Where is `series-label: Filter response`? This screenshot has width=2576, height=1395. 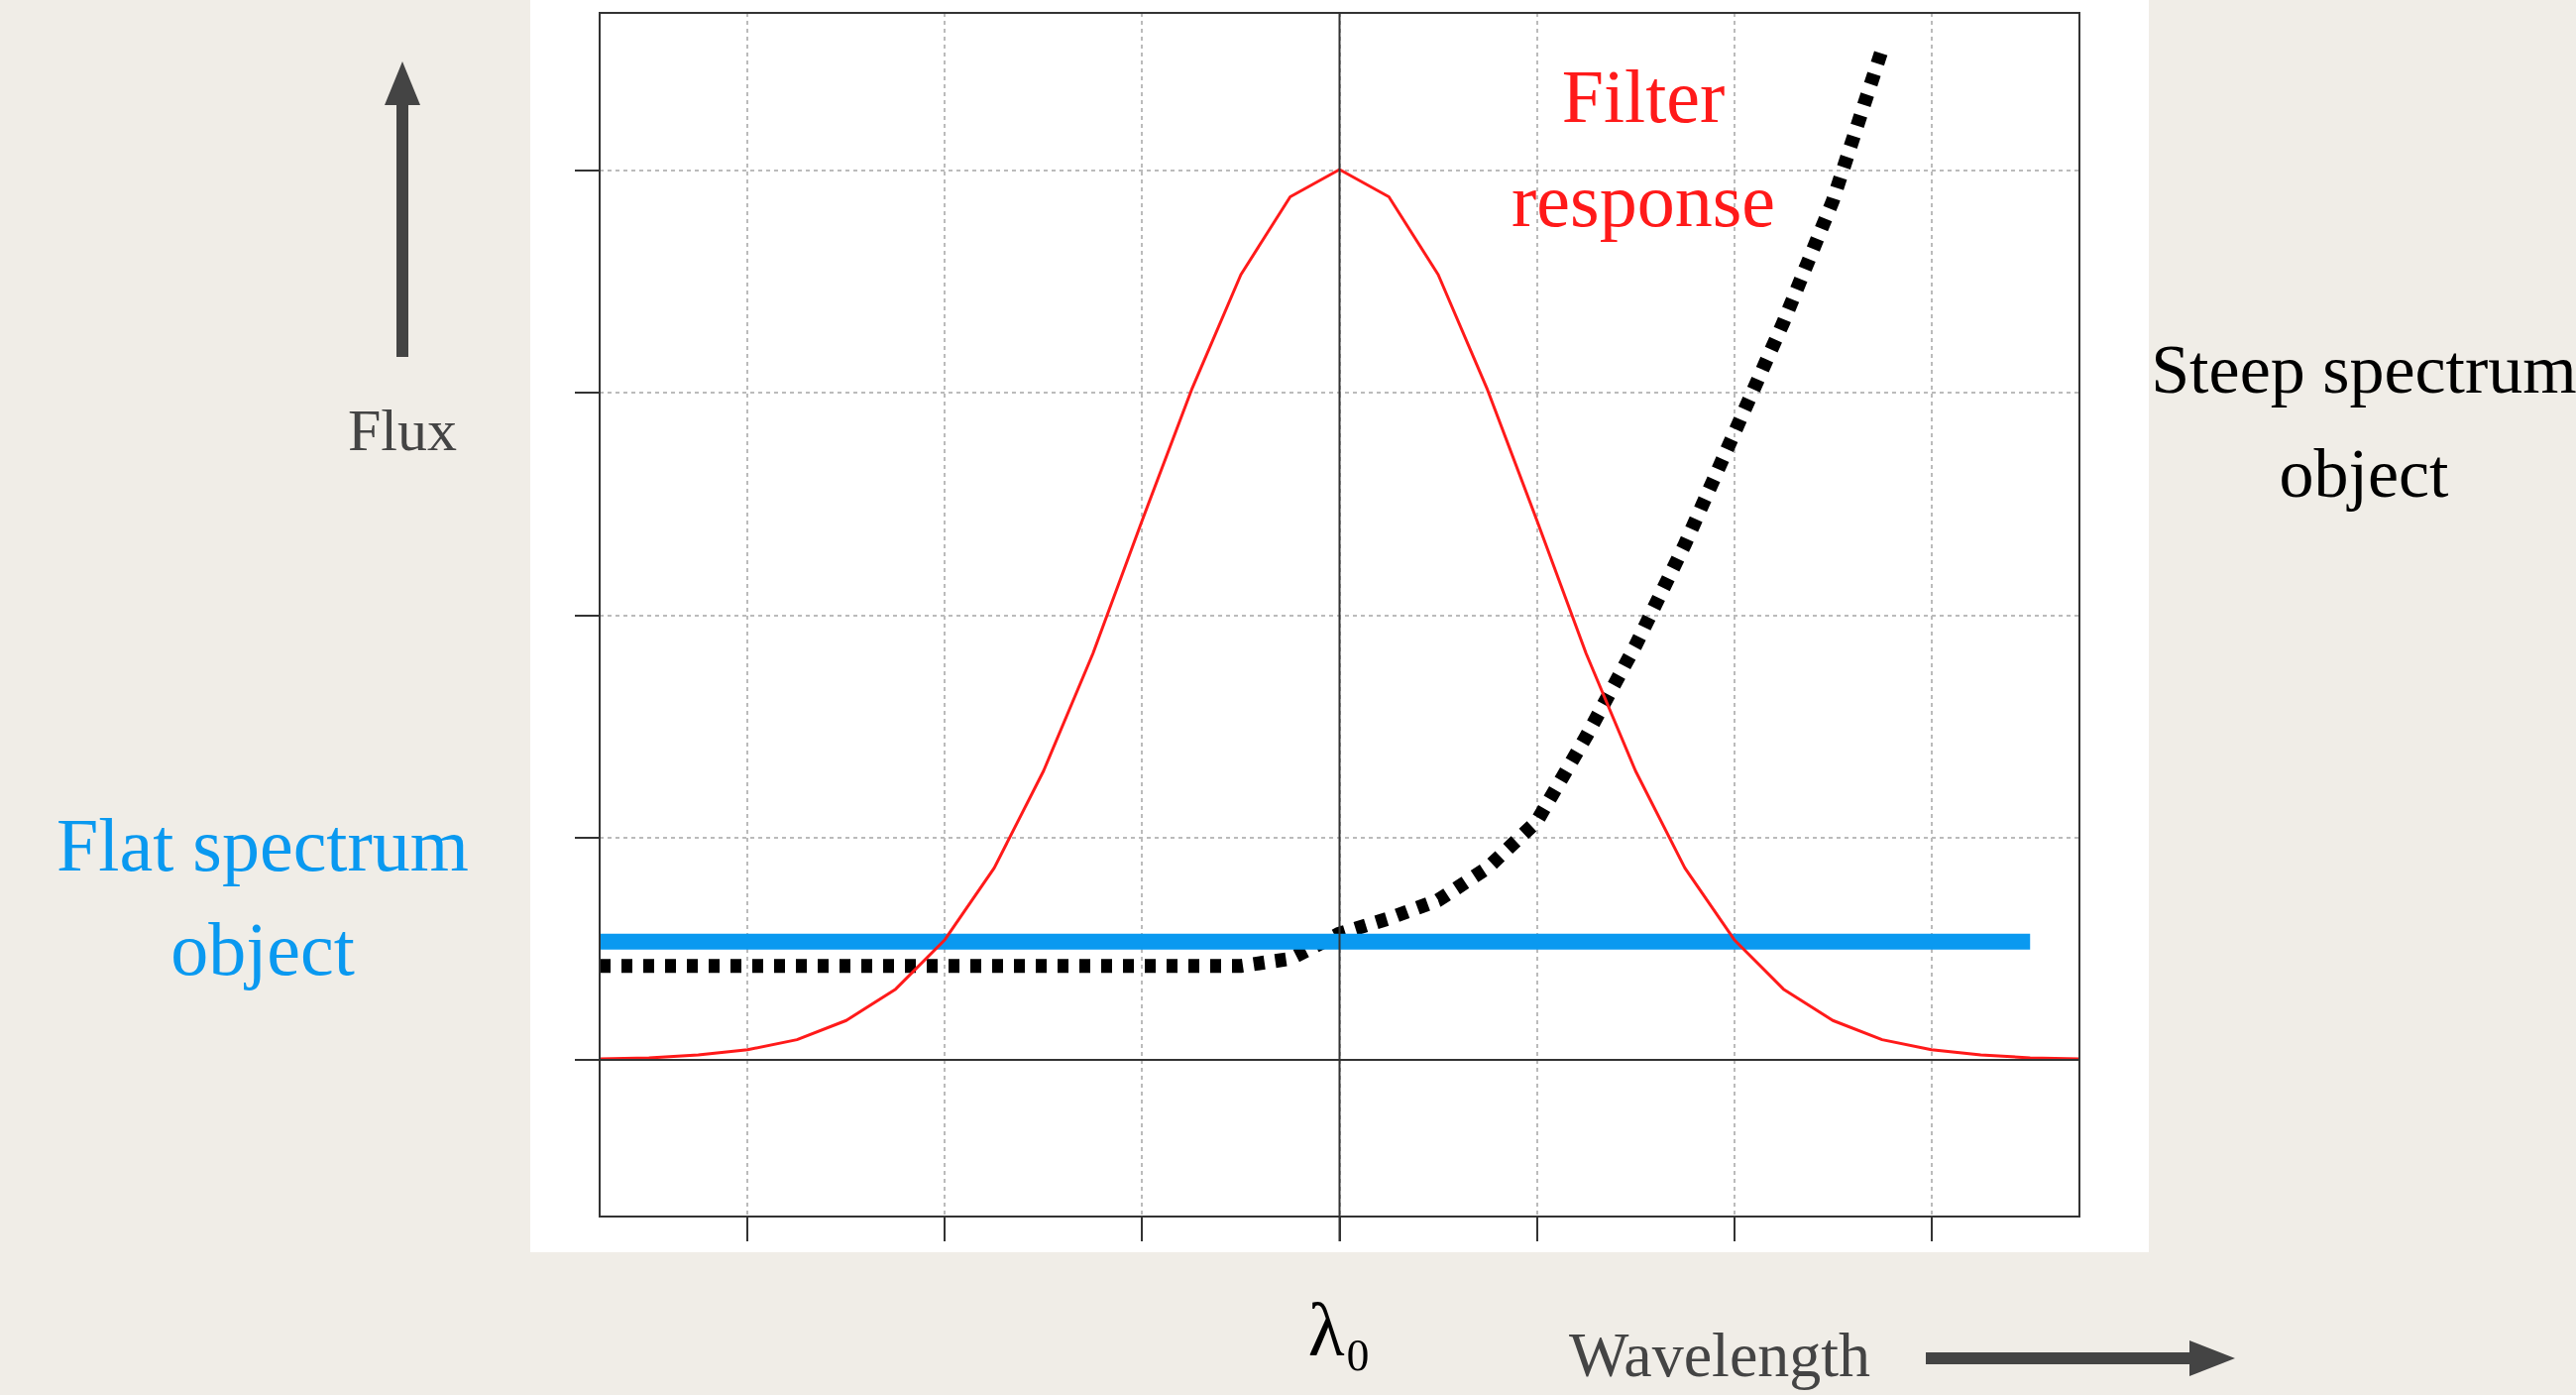 series-label: Filter response is located at coordinates (1643, 149).